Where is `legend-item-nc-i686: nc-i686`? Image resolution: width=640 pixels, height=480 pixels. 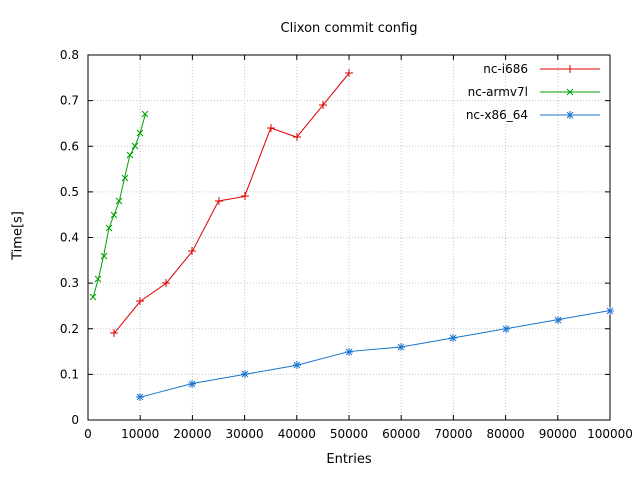 legend-item-nc-i686: nc-i686 is located at coordinates (541, 69).